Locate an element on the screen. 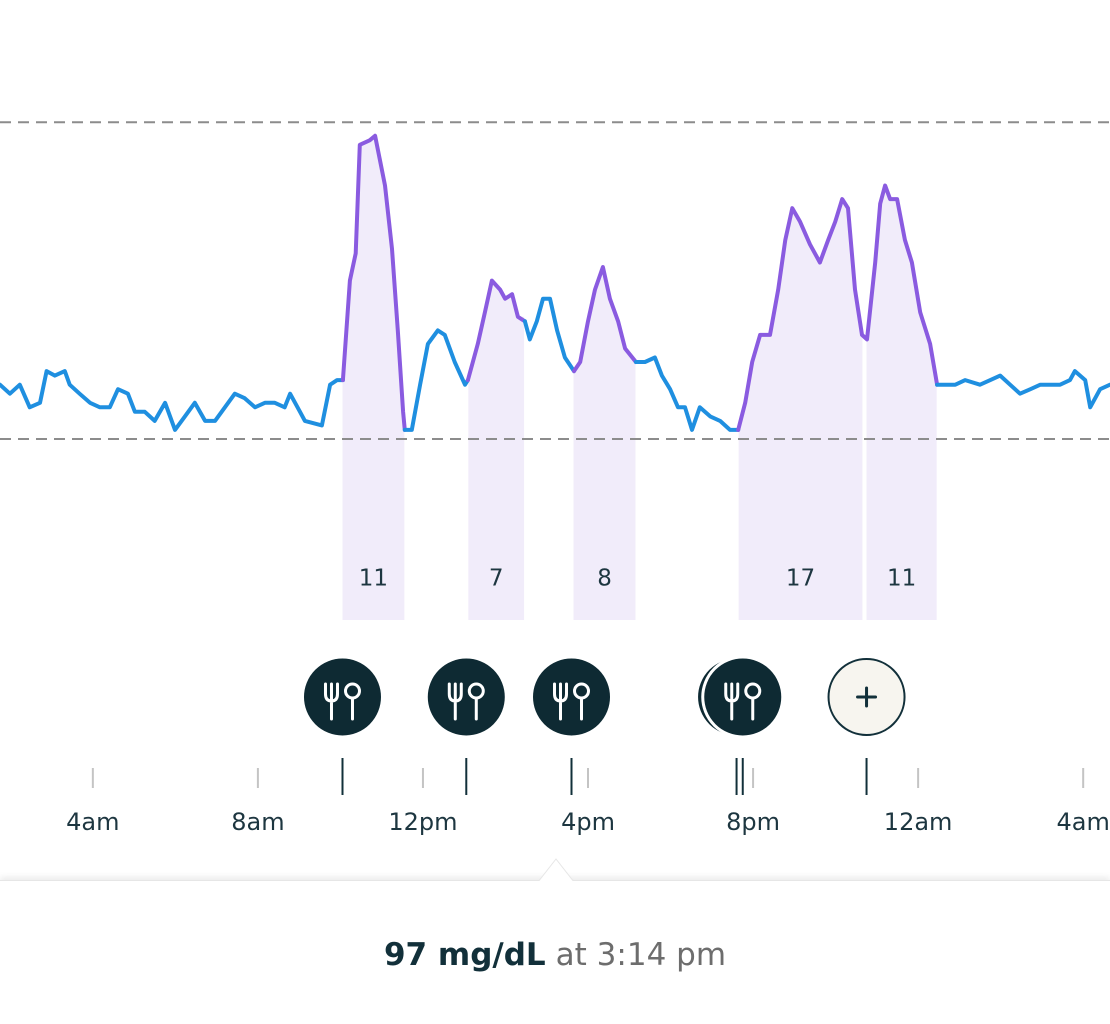  footer-pointer is located at coordinates (556, 872).